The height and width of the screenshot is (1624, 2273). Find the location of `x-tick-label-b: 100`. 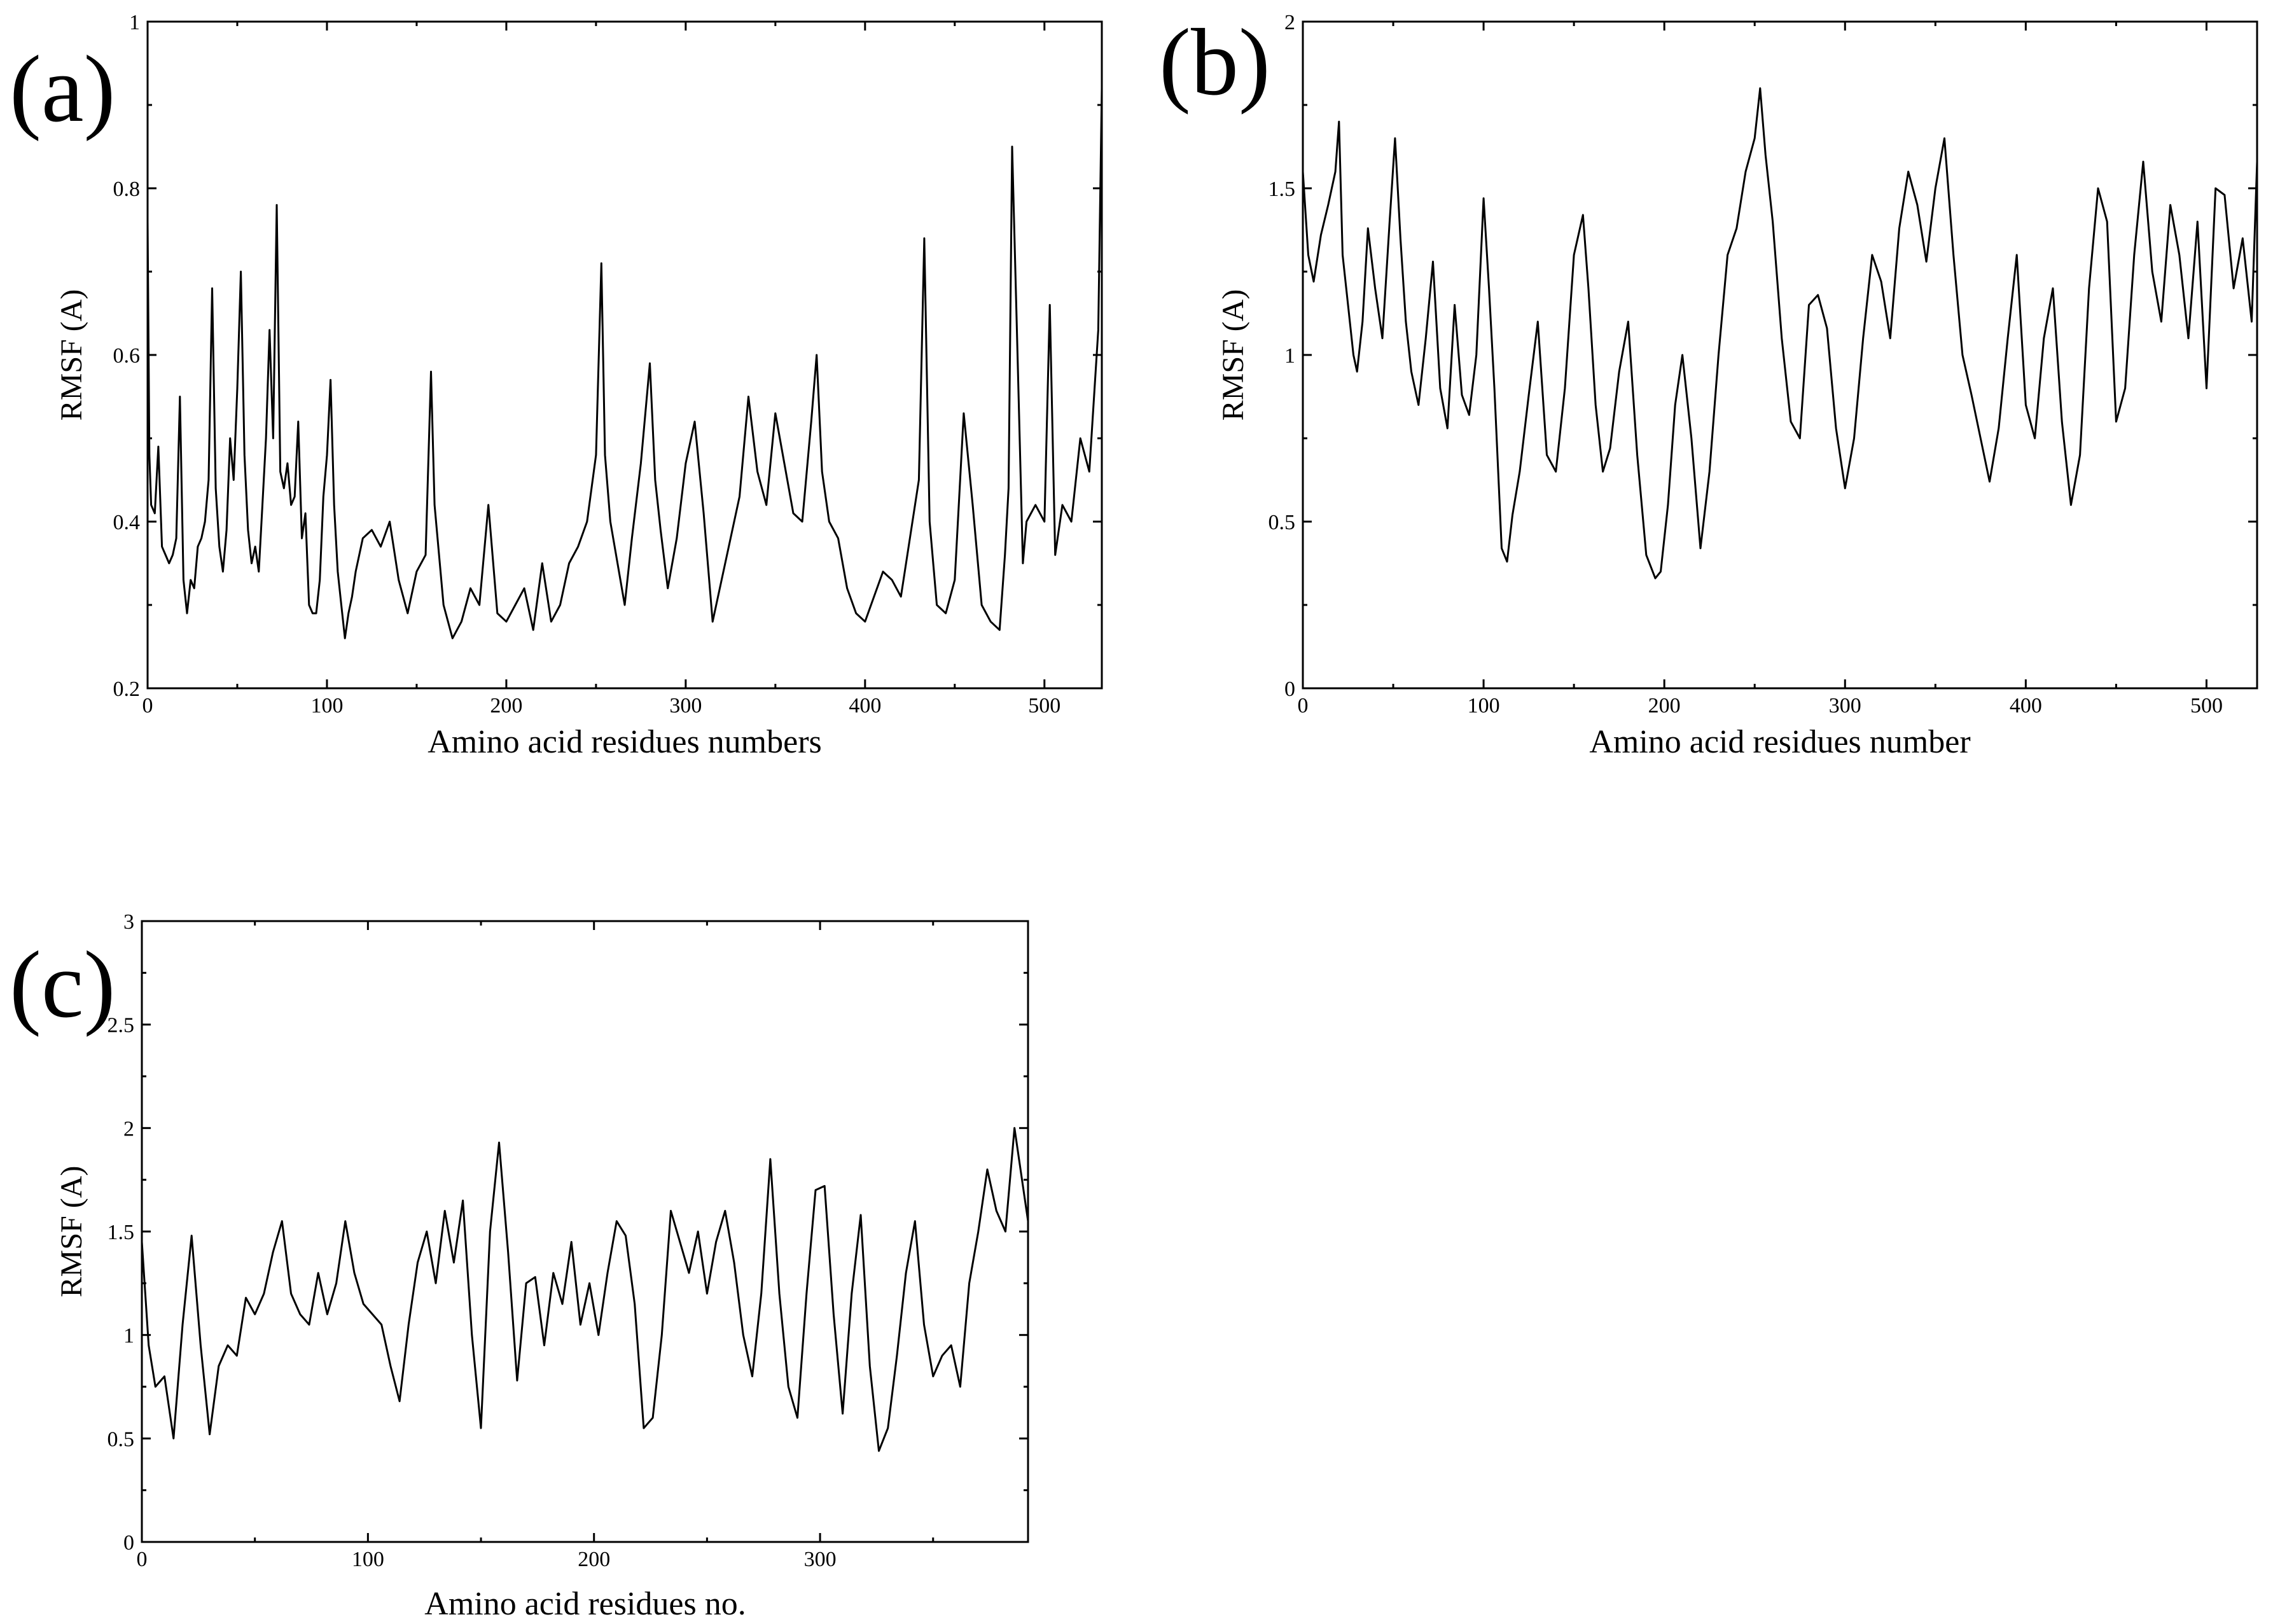

x-tick-label-b: 100 is located at coordinates (1484, 706).